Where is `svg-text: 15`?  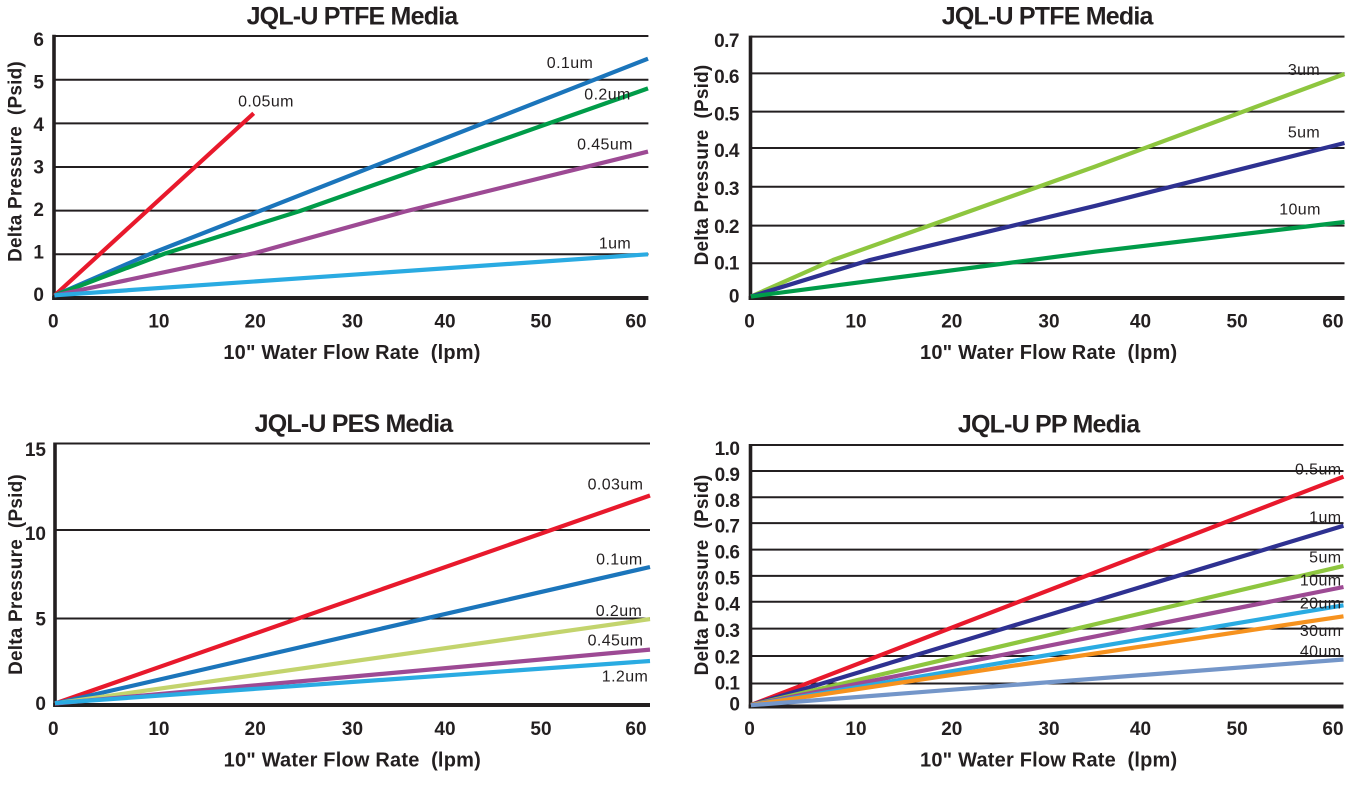
svg-text: 15 is located at coordinates (36, 450).